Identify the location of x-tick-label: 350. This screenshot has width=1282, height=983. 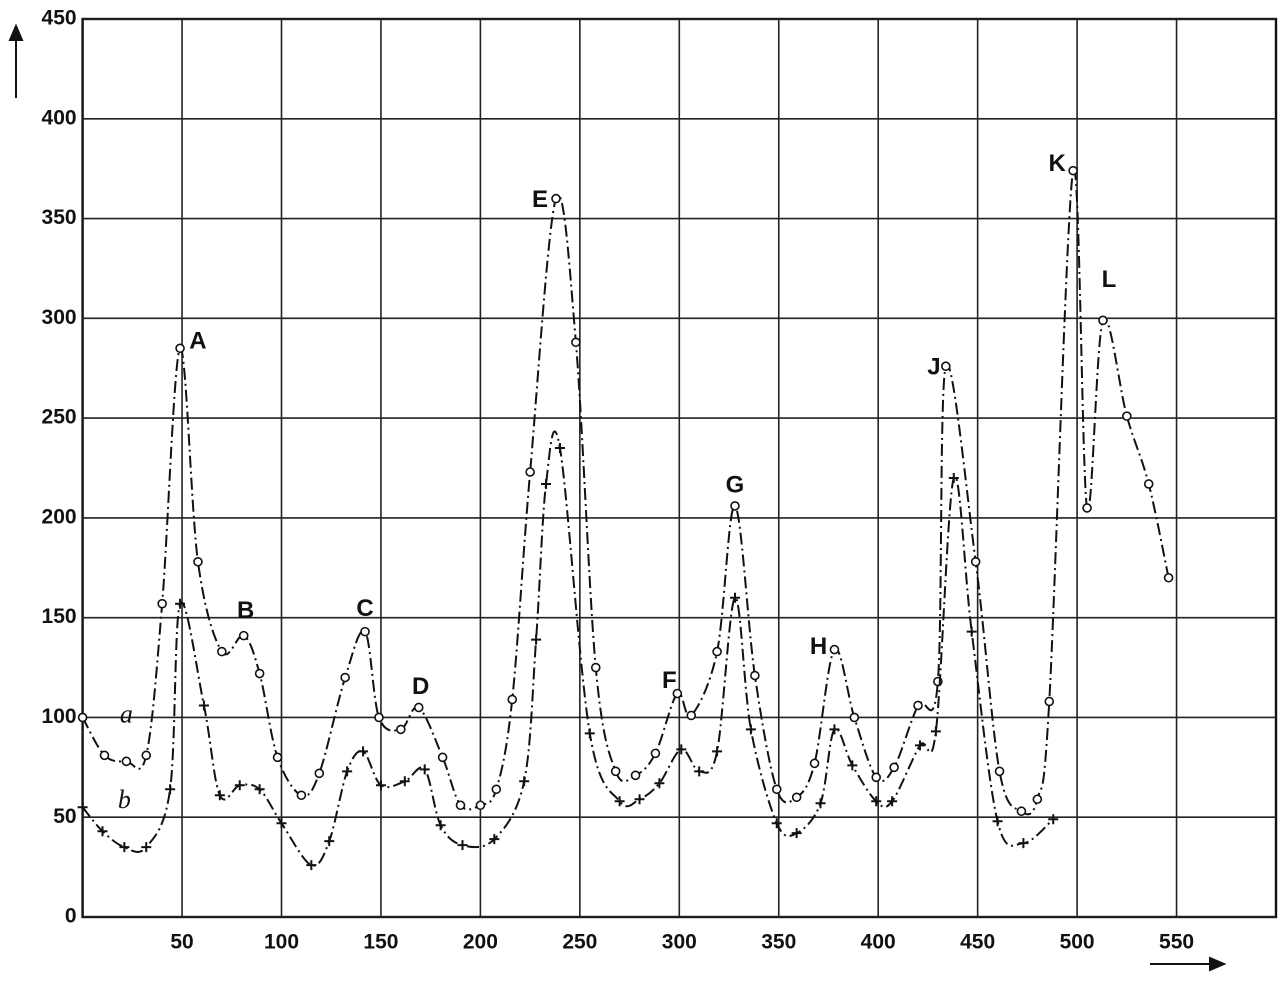
(778, 942).